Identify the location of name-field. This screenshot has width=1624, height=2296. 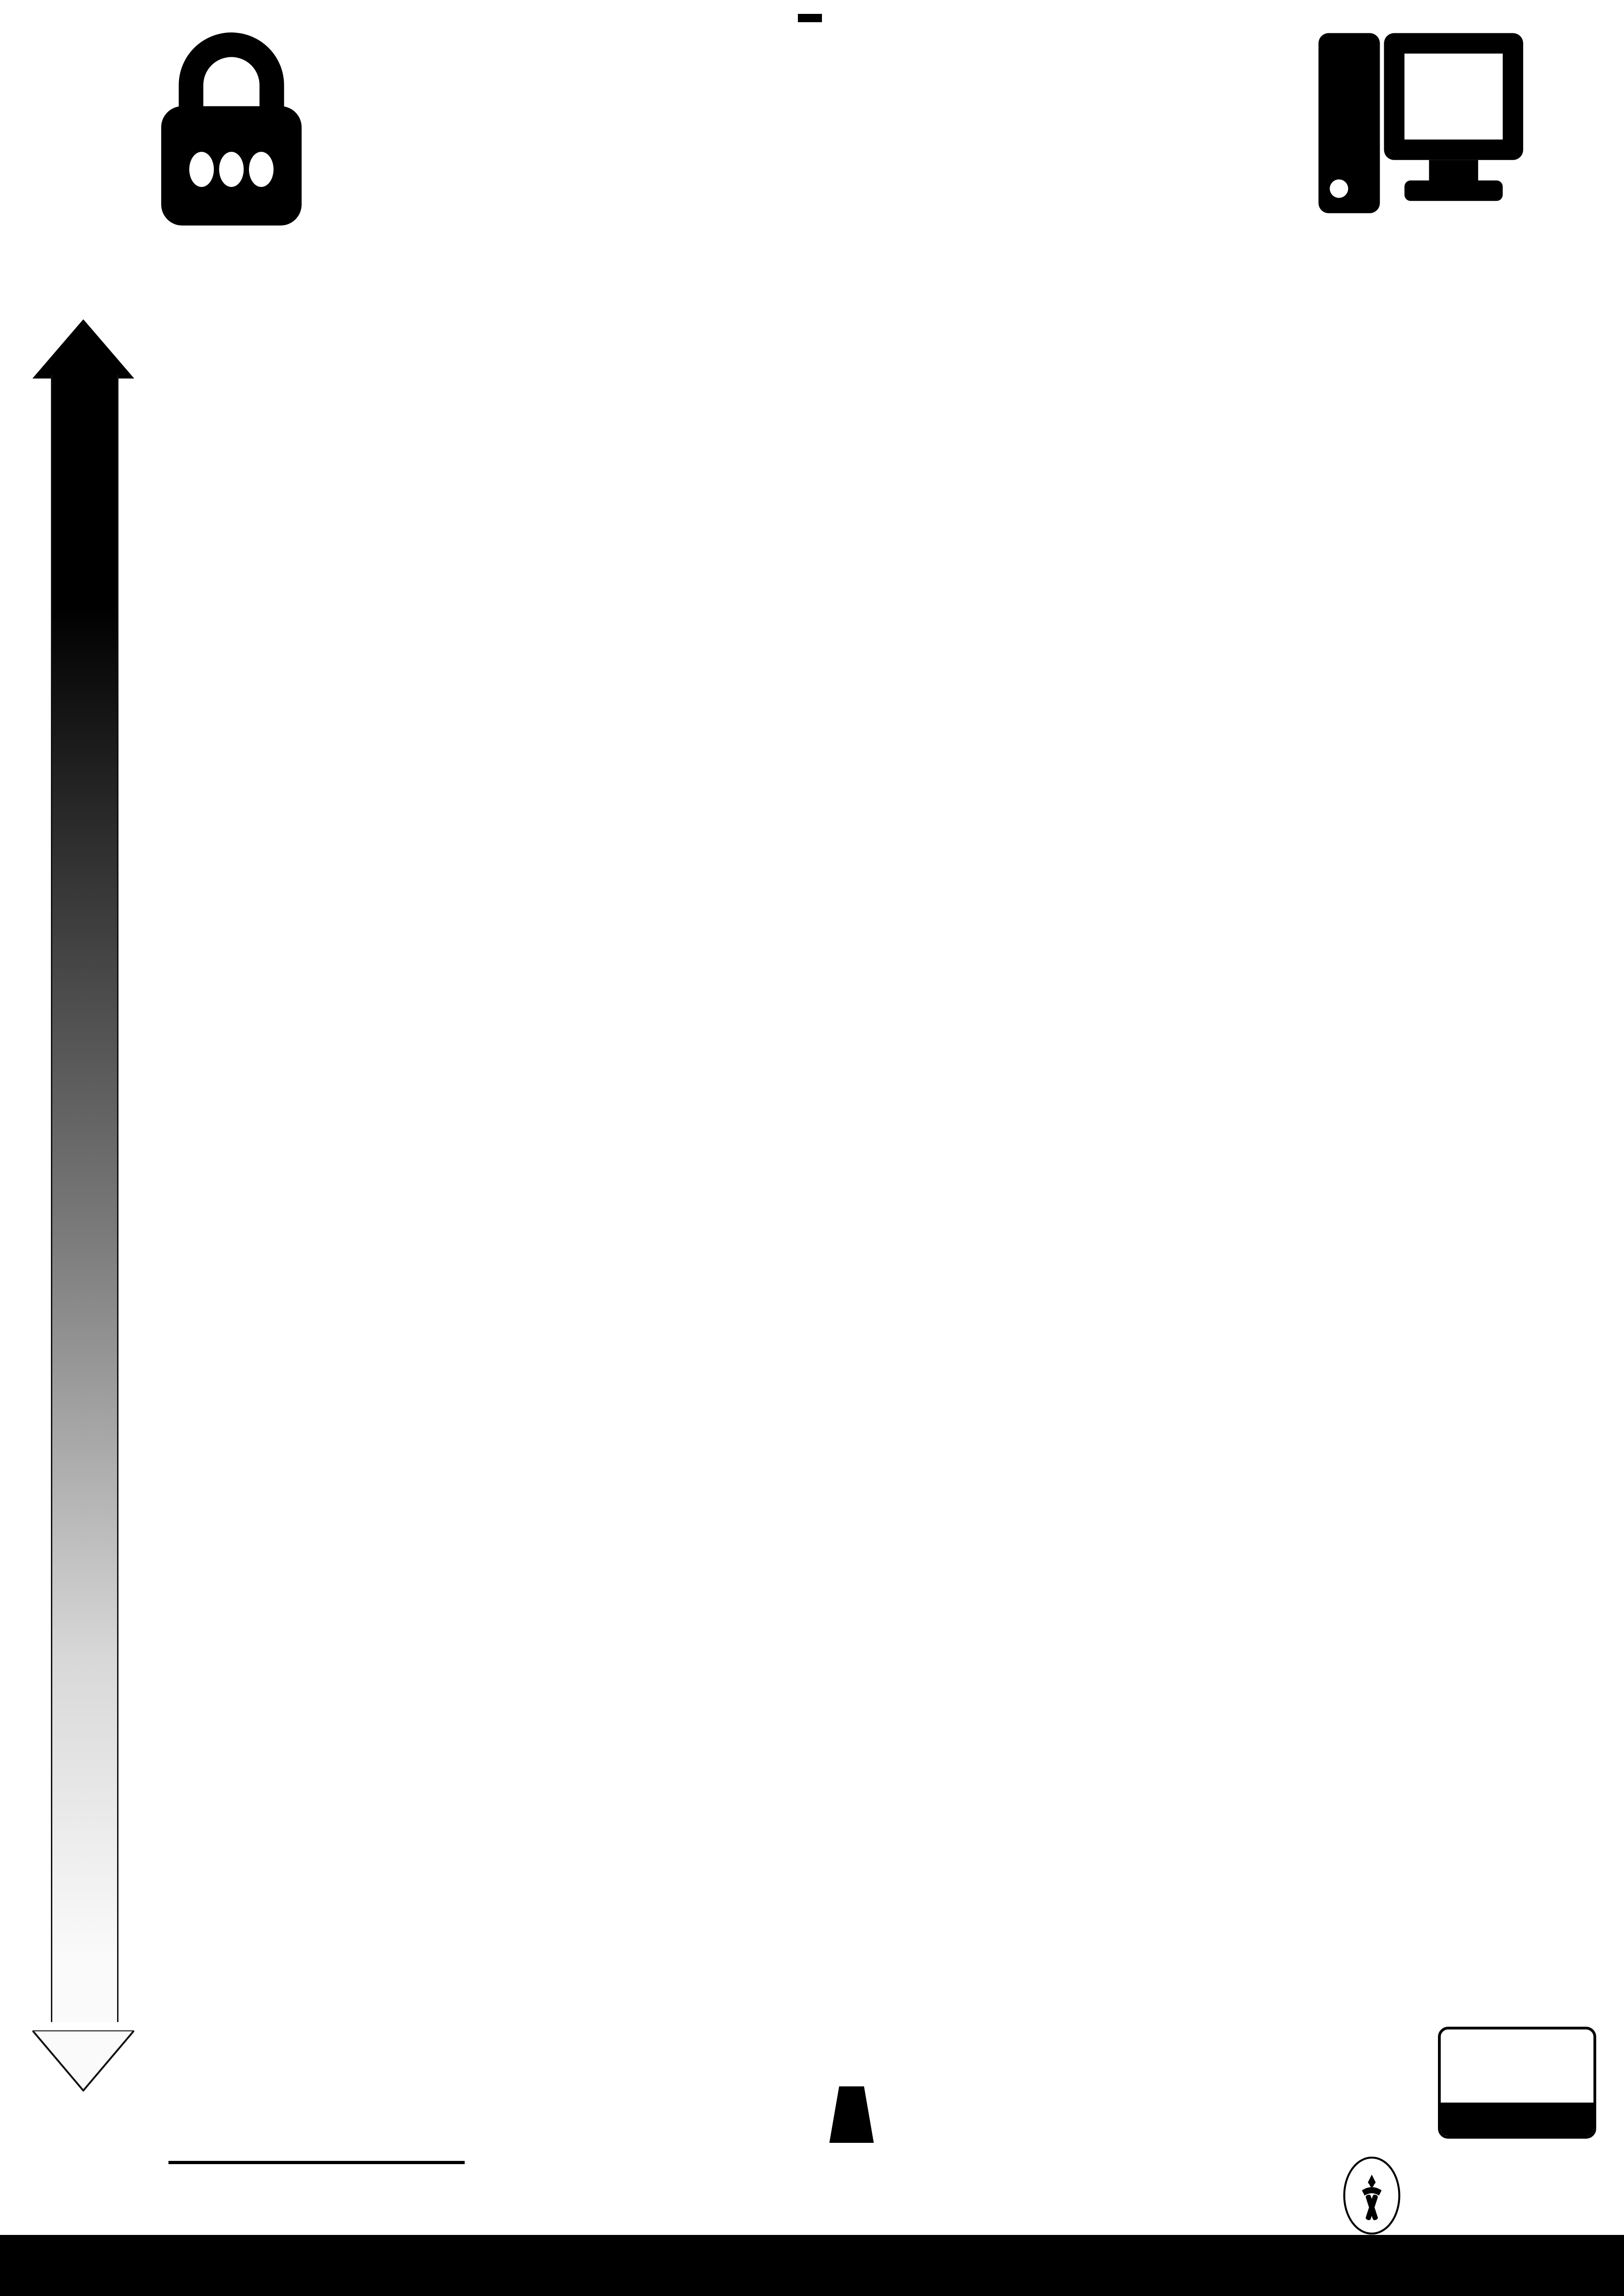
(313, 2165).